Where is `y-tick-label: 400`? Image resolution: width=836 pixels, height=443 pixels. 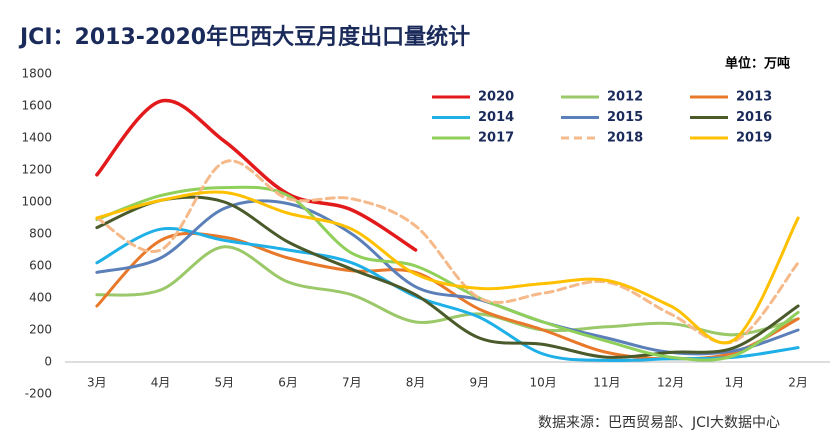
y-tick-label: 400 is located at coordinates (40, 298).